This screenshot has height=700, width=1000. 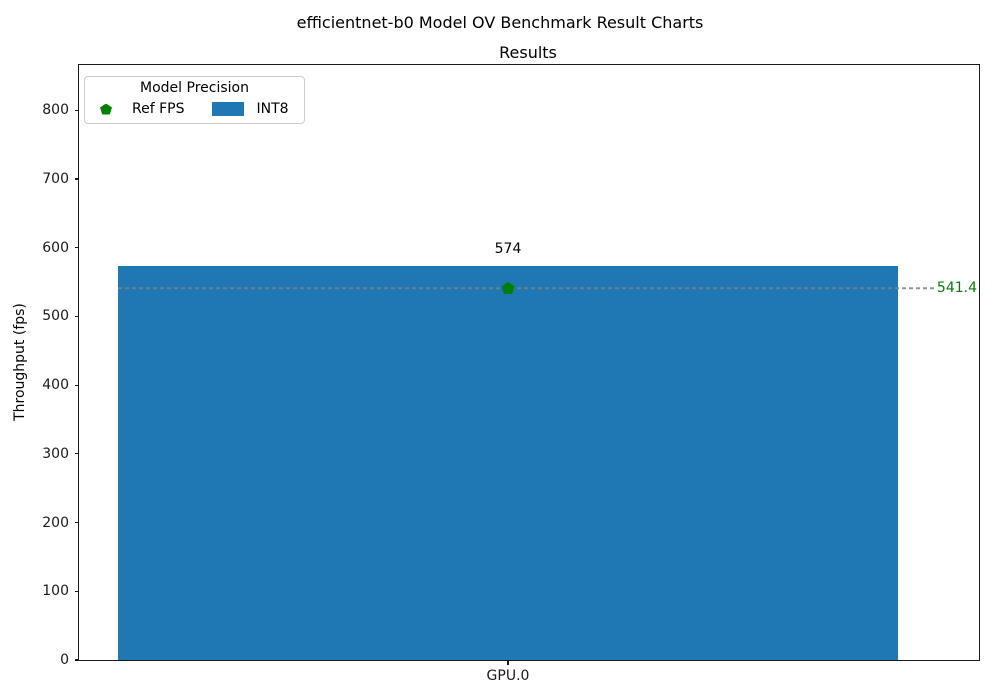 I want to click on legend-ref-fps-pentagon-icon, so click(x=106, y=109).